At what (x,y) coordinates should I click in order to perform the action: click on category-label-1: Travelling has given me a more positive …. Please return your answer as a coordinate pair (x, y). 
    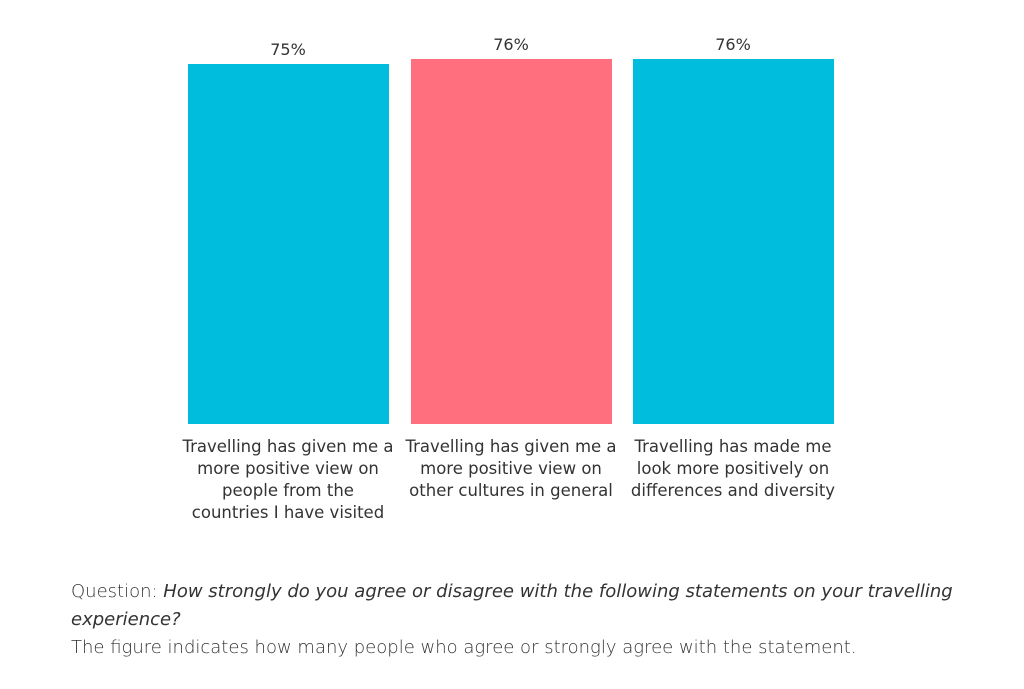
    Looking at the image, I should click on (288, 479).